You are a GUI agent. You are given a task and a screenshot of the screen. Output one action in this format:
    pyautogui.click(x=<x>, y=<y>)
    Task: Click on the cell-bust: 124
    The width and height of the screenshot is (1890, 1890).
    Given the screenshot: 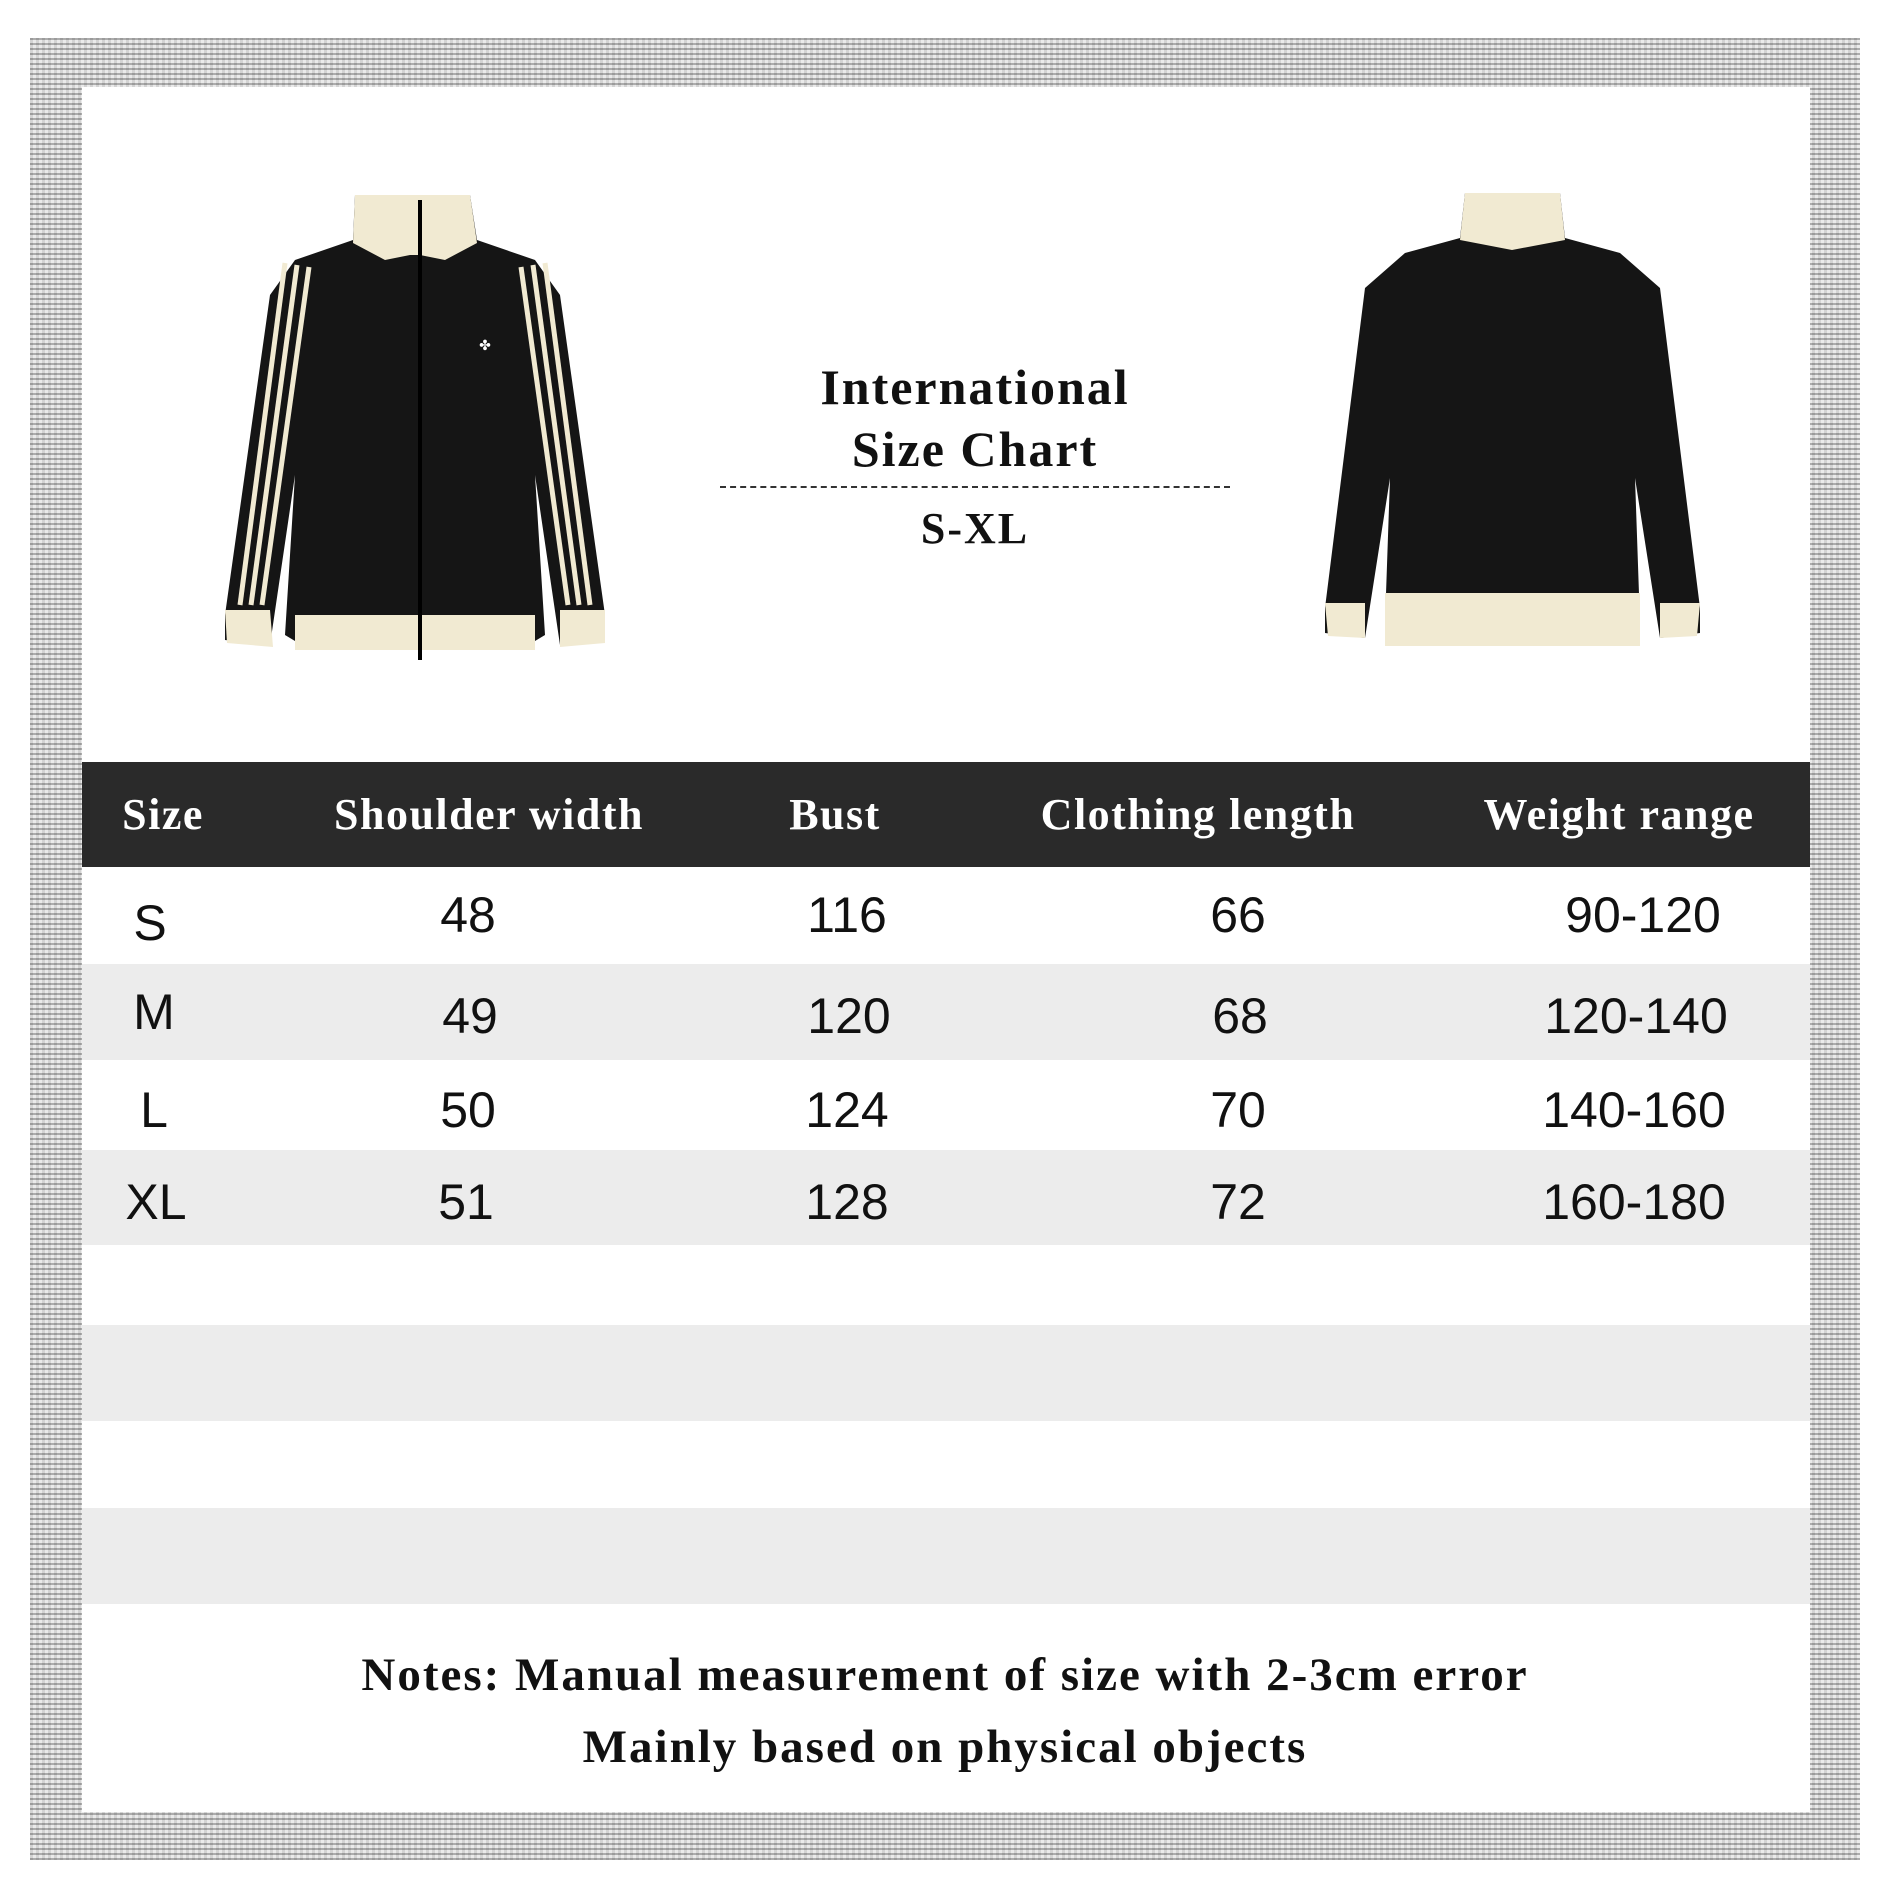 What is the action you would take?
    pyautogui.click(x=847, y=1110)
    